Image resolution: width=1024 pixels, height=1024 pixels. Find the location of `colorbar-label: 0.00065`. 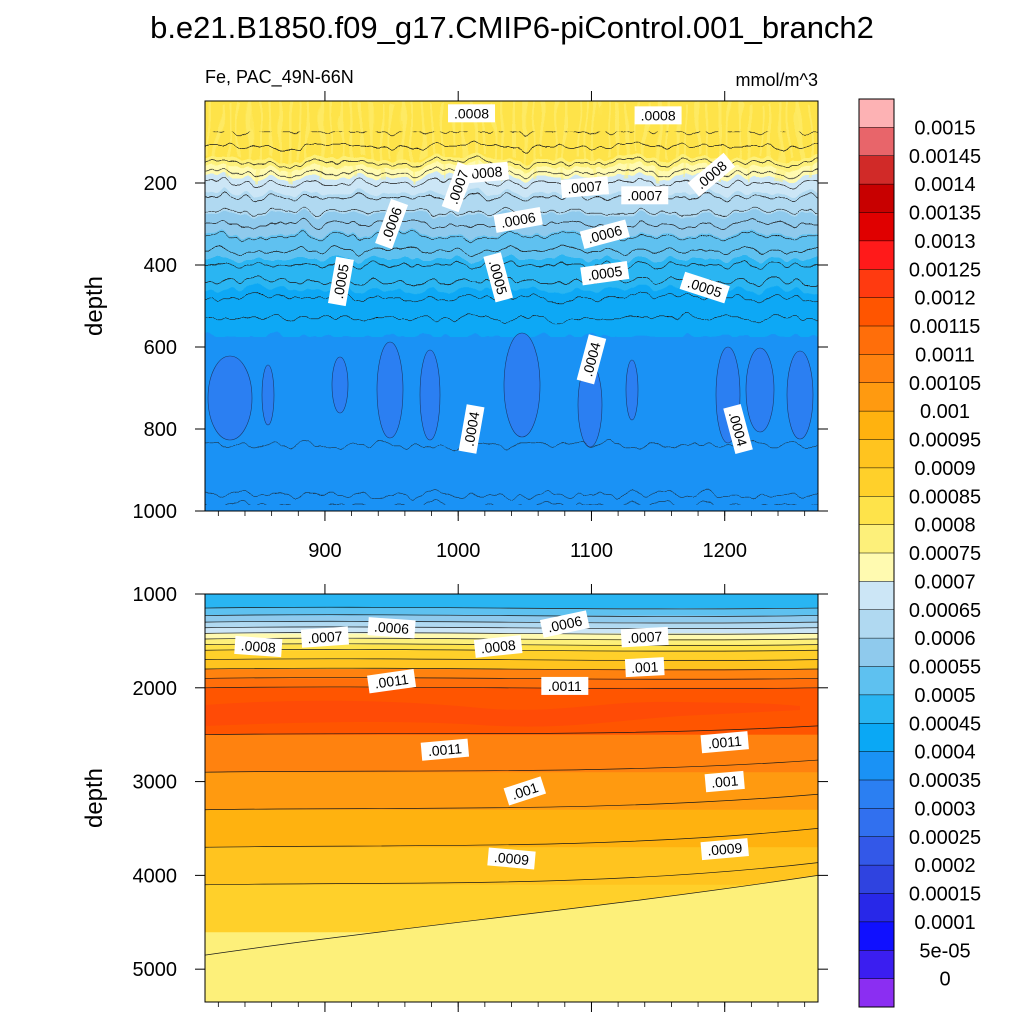

colorbar-label: 0.00065 is located at coordinates (945, 611).